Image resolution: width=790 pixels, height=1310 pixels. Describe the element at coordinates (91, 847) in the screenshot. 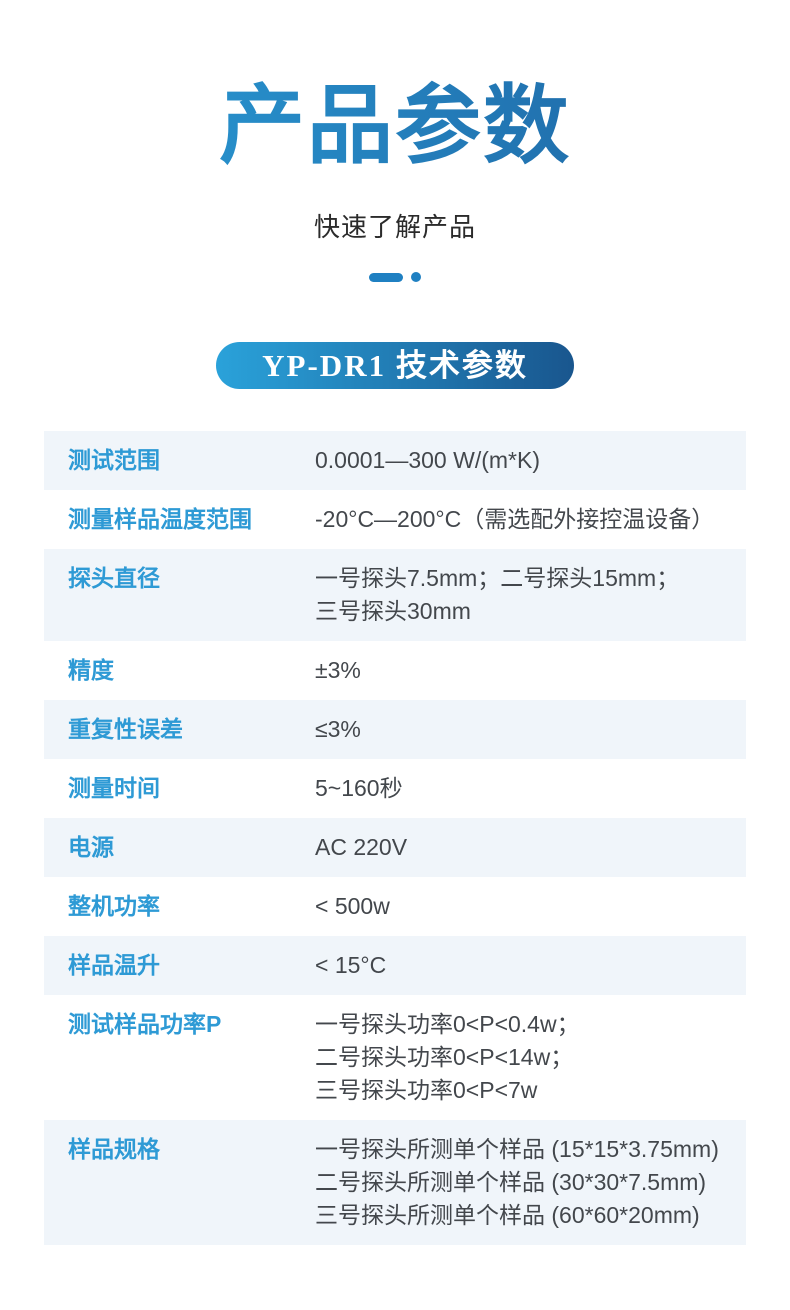

I see `spec-label: 电源` at that location.